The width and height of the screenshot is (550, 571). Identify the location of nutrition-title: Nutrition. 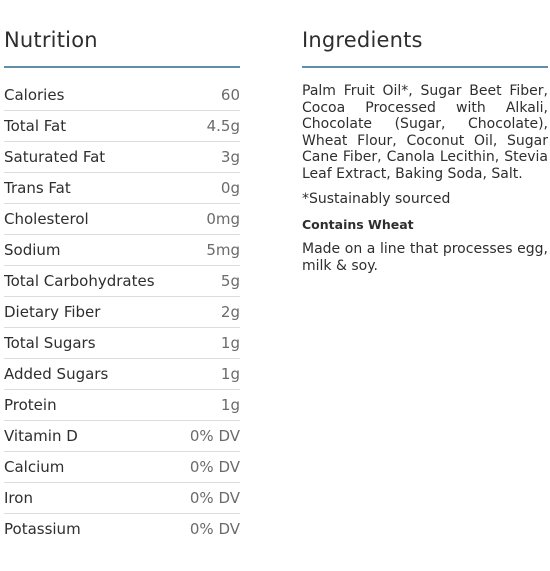
(51, 40).